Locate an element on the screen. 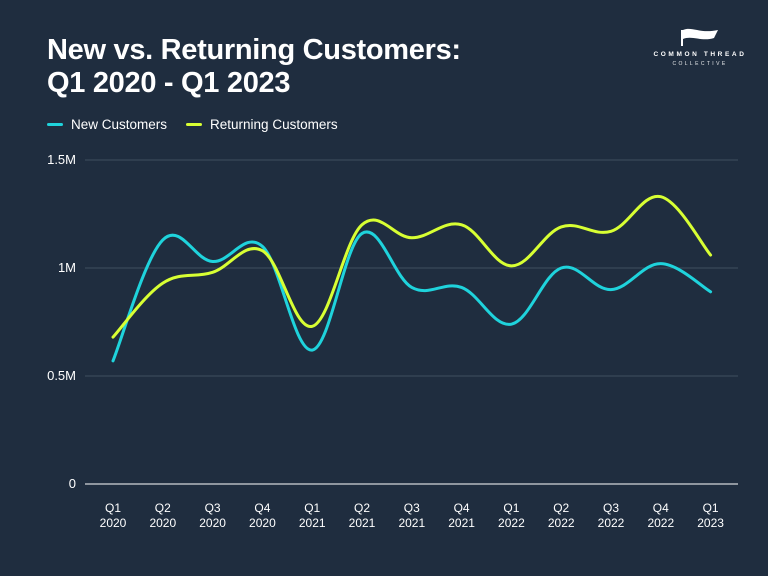  y-tick-label: 1.5M is located at coordinates (61, 159).